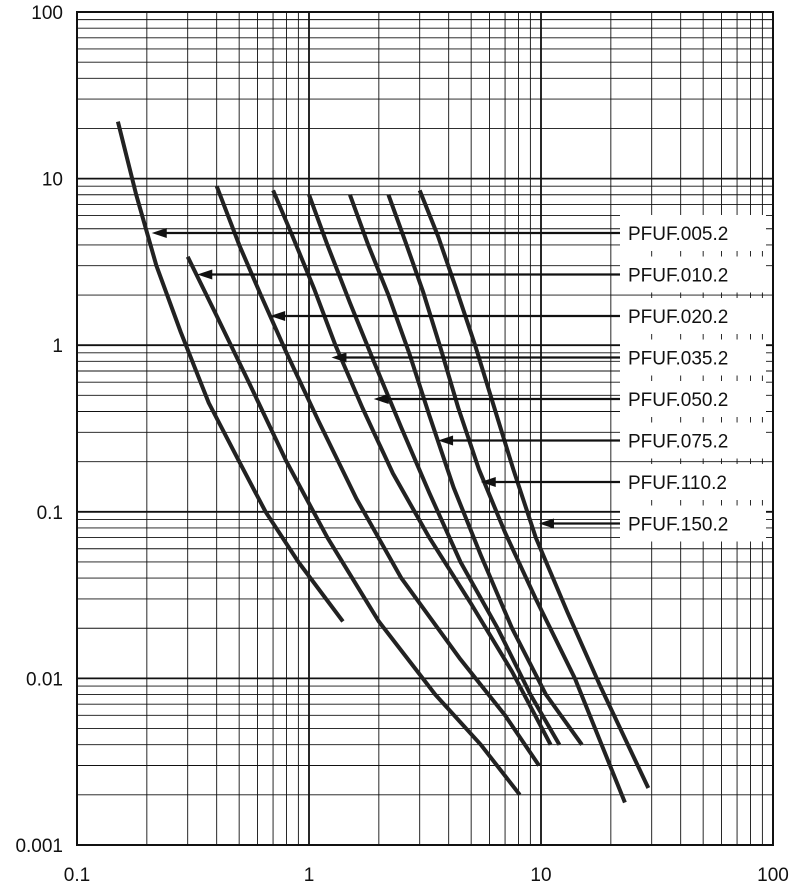 Image resolution: width=790 pixels, height=890 pixels. I want to click on label-text-pfuf-110-2: PFUF.110.2, so click(677, 483).